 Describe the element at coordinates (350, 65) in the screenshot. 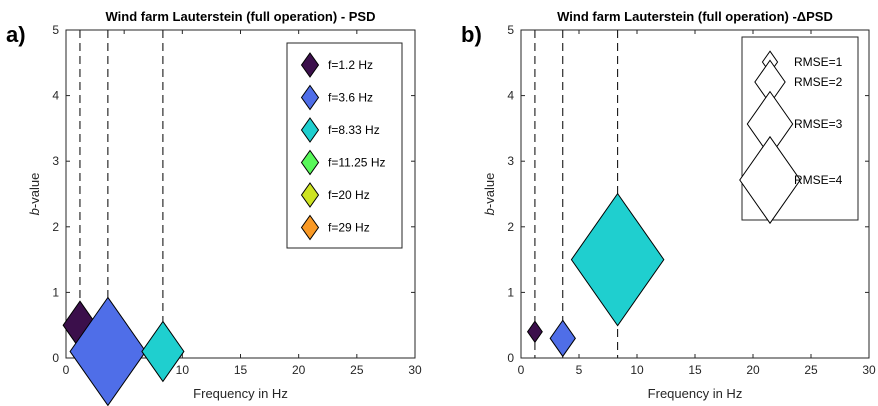

I see `legend-label: f=1.2 Hz` at that location.